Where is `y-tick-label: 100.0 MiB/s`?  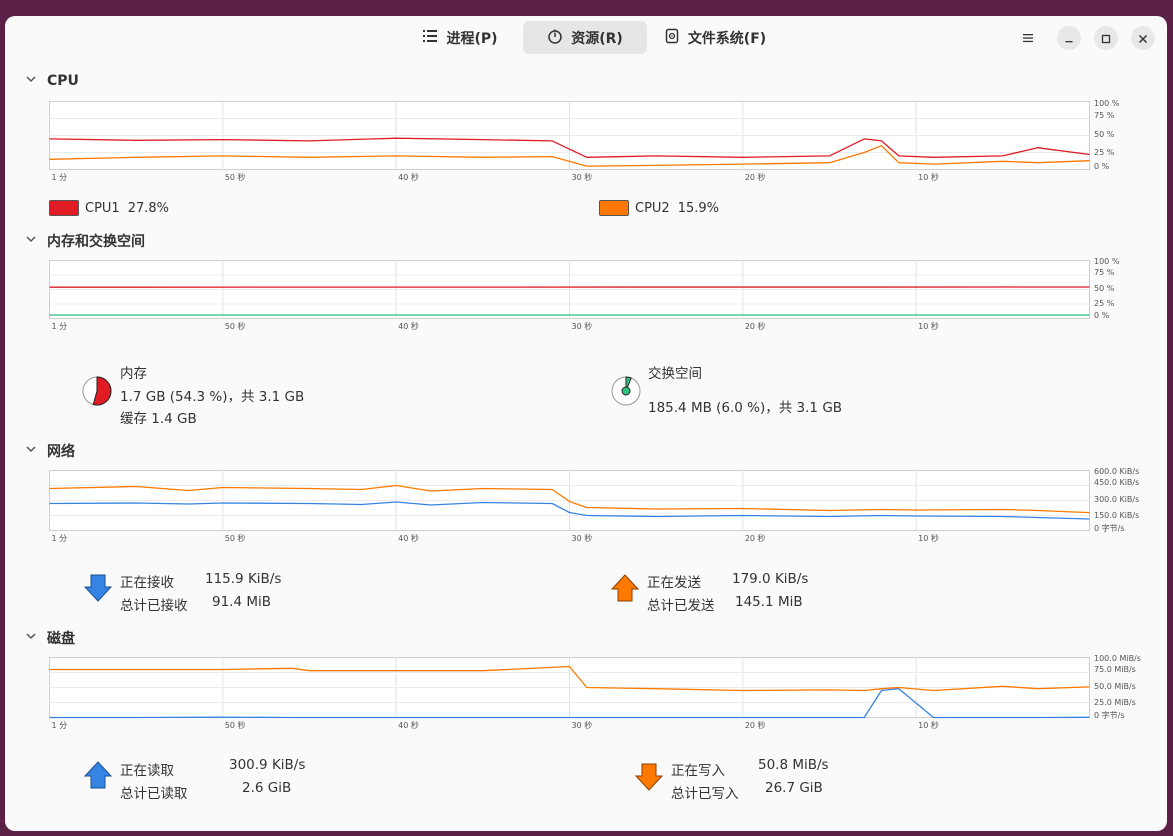
y-tick-label: 100.0 MiB/s is located at coordinates (1117, 659).